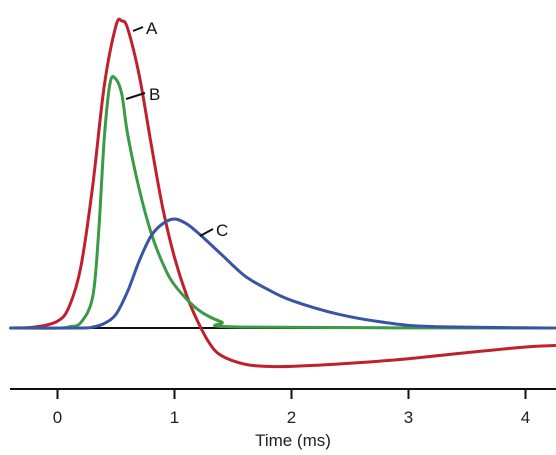 This screenshot has height=455, width=556. I want to click on x-tick-label-3: 3, so click(408, 417).